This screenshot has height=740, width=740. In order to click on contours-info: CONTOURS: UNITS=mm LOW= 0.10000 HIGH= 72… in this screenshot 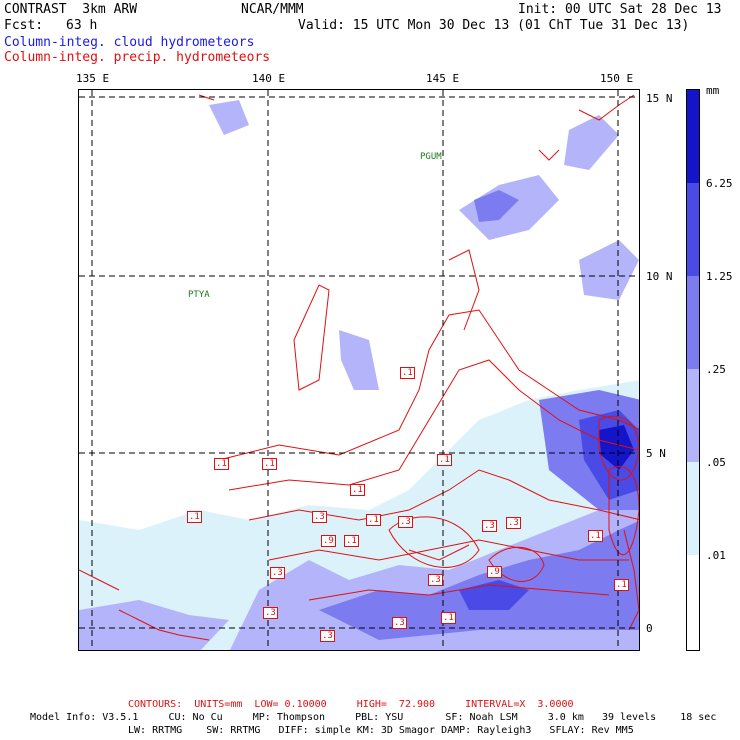, I will do `click(351, 704)`.